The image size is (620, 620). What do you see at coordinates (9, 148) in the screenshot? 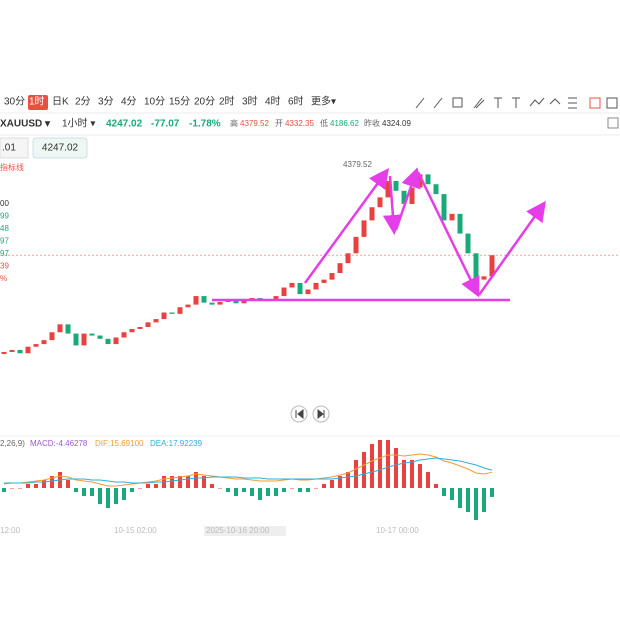
I see `input-value: .01` at bounding box center [9, 148].